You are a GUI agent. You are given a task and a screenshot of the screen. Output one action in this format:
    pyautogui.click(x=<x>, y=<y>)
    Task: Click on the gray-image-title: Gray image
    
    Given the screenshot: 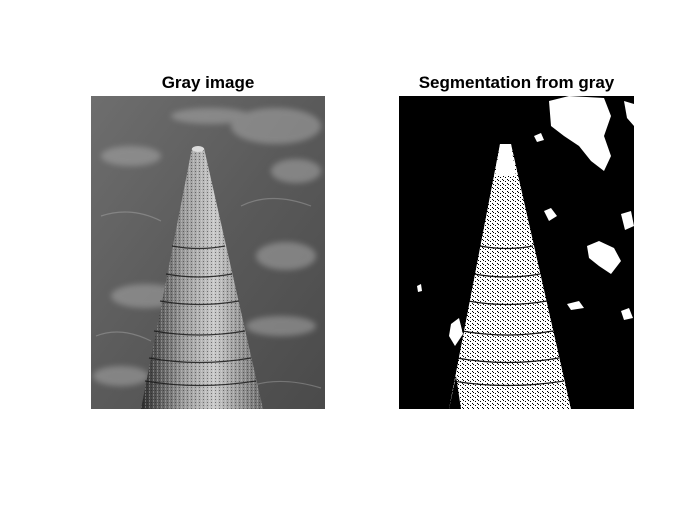 What is the action you would take?
    pyautogui.click(x=208, y=82)
    